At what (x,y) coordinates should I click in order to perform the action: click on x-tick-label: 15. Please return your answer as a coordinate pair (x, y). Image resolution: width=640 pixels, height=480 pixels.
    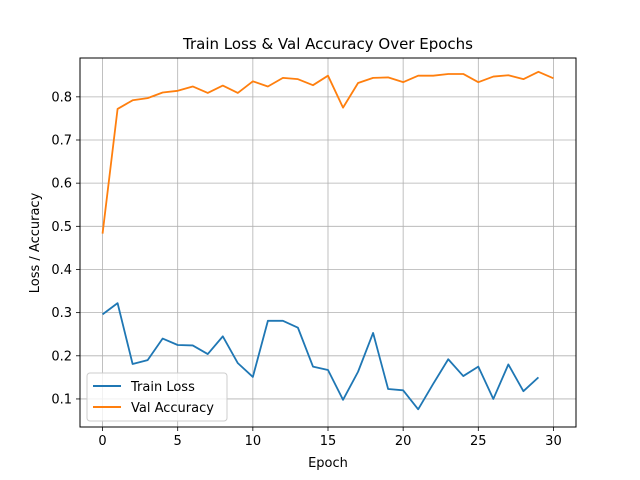
    Looking at the image, I should click on (328, 441).